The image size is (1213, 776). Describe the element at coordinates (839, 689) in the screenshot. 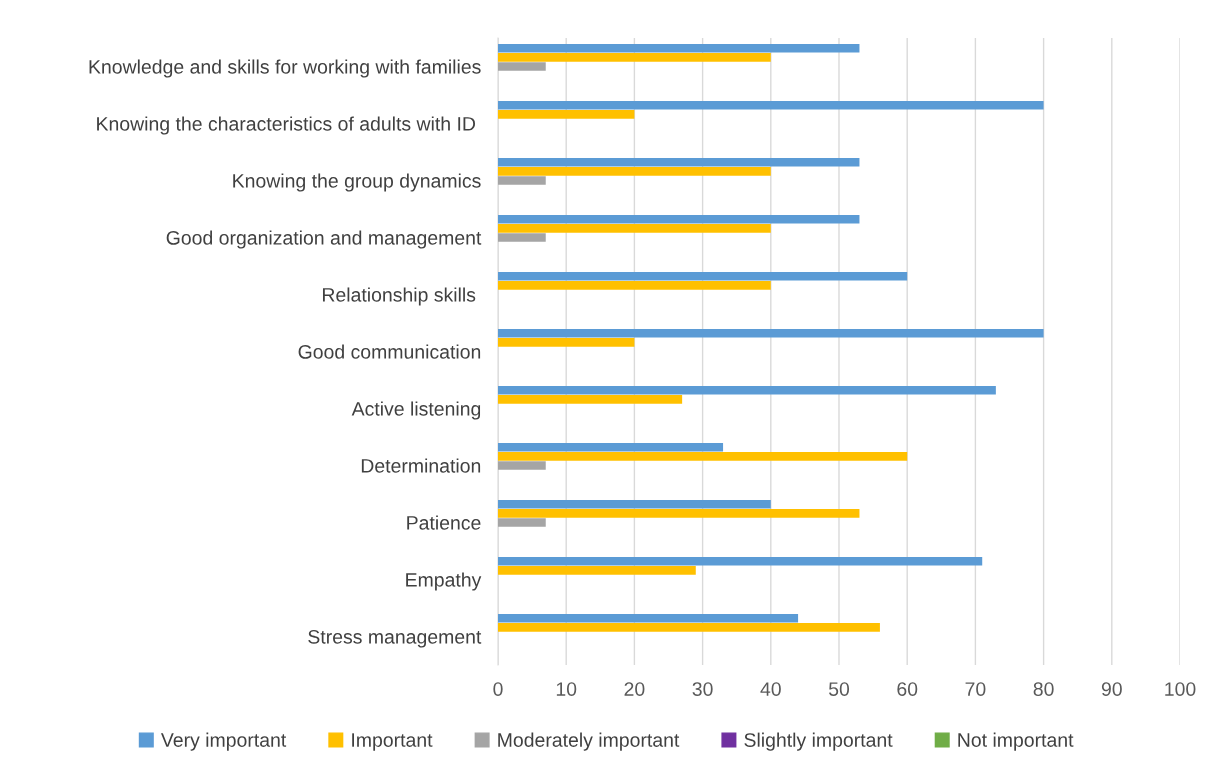

I see `x-tick-label: 50` at that location.